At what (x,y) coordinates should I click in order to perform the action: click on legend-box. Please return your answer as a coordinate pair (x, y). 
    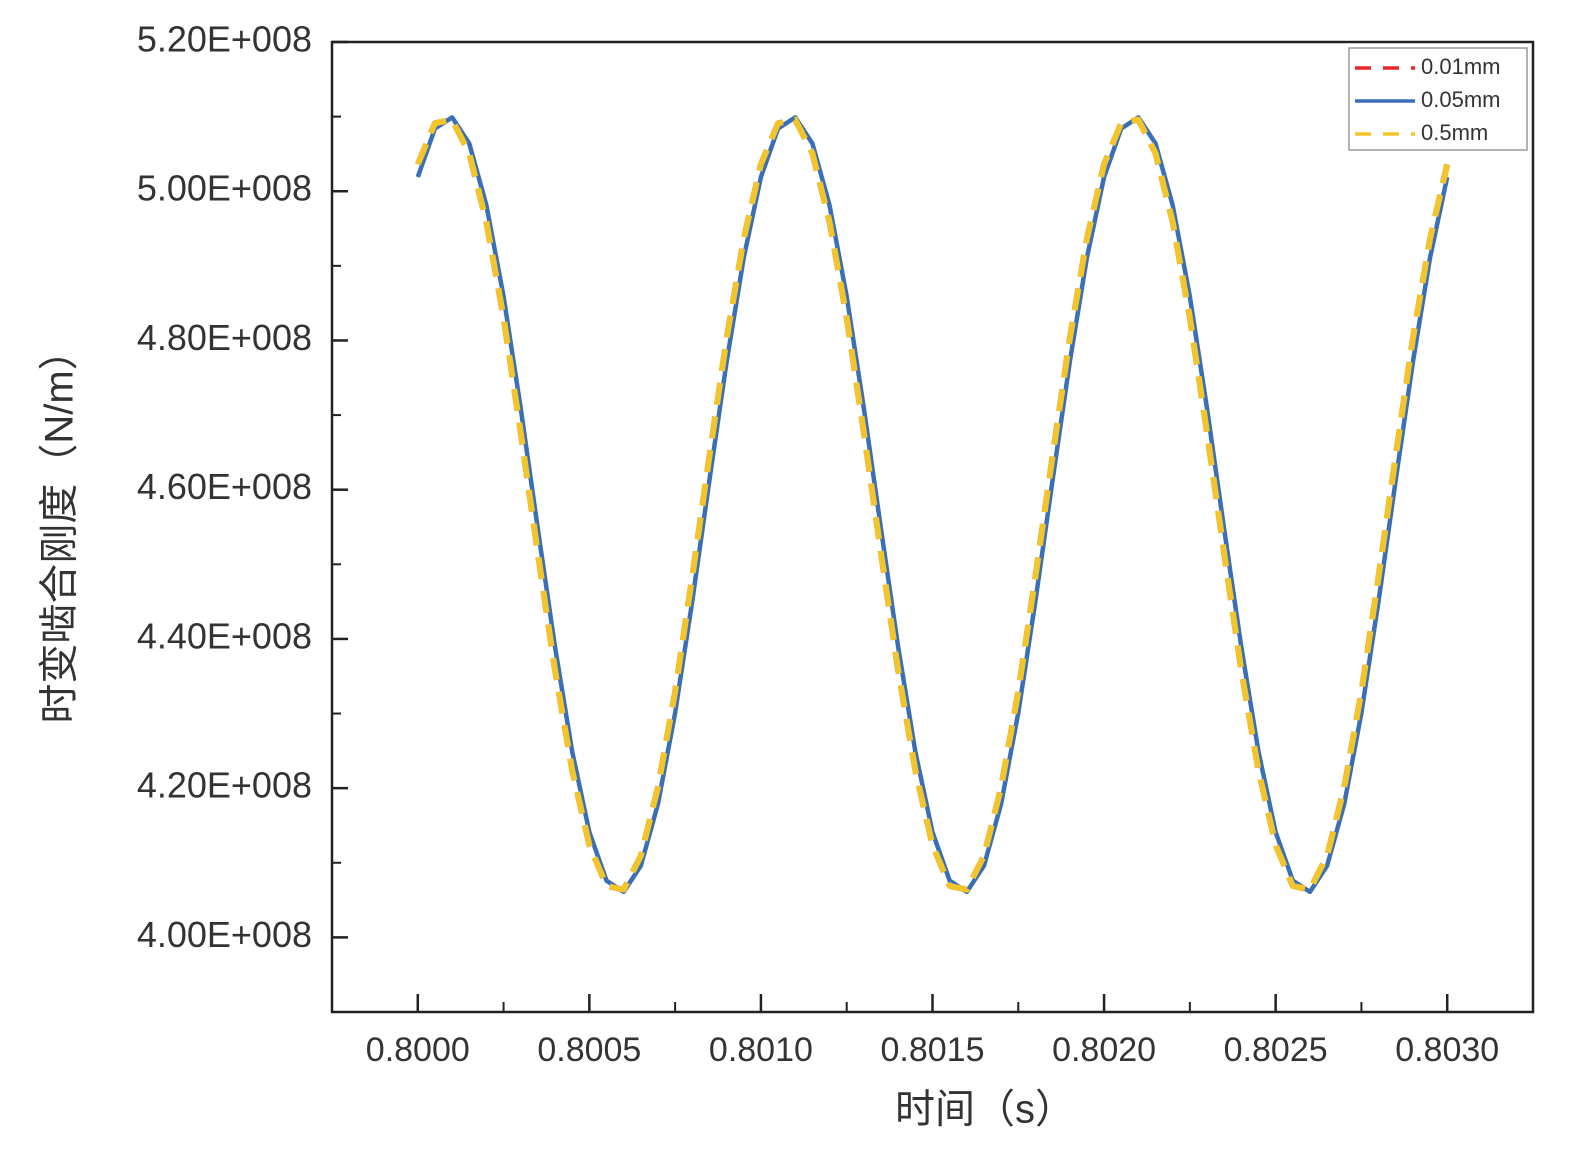
    Looking at the image, I should click on (1438, 99).